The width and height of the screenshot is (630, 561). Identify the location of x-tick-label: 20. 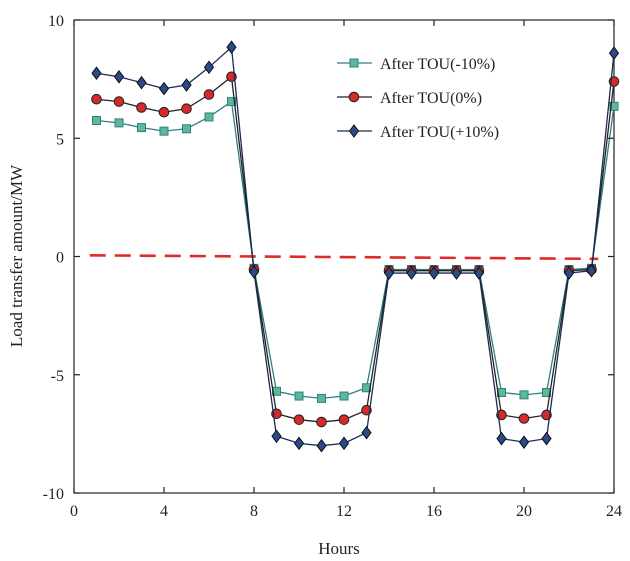
(524, 511).